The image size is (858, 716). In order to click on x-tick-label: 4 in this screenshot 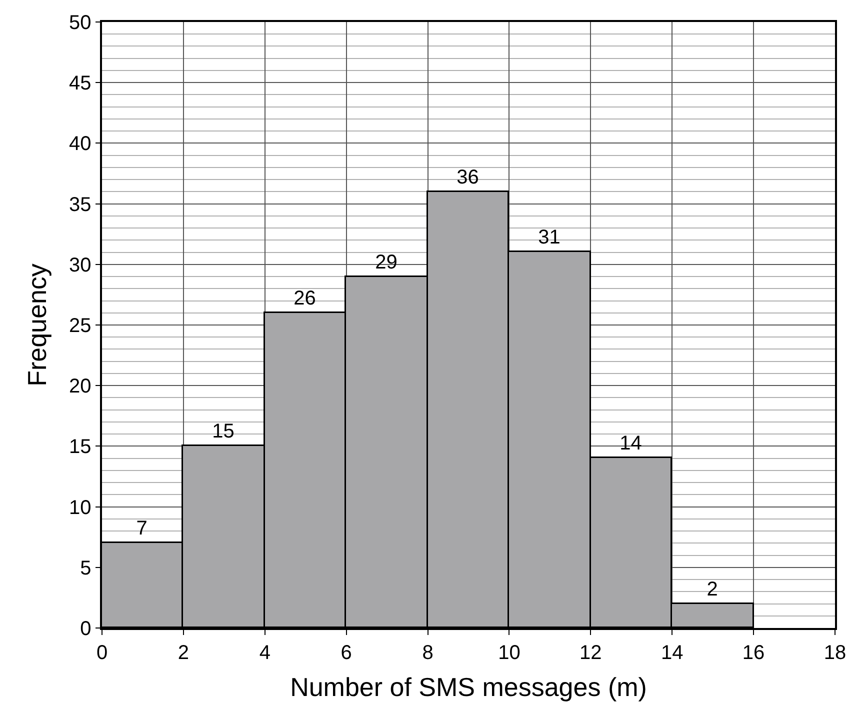, I will do `click(264, 653)`.